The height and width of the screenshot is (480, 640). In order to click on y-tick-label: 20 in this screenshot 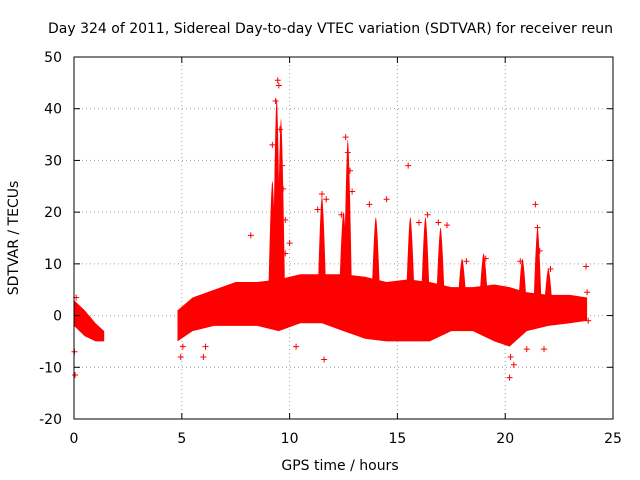, I will do `click(53, 213)`.